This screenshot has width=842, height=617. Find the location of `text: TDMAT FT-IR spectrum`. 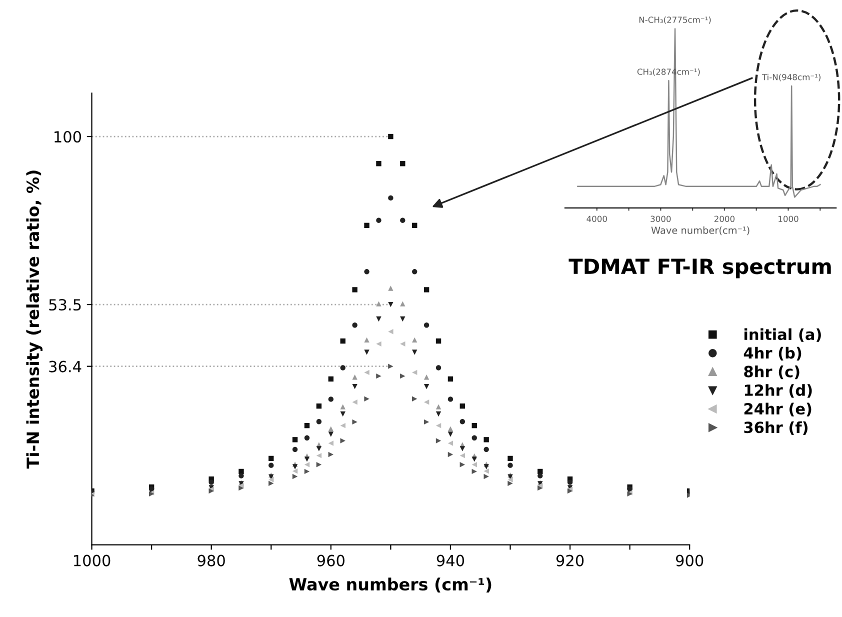

text: TDMAT FT-IR spectrum is located at coordinates (699, 268).